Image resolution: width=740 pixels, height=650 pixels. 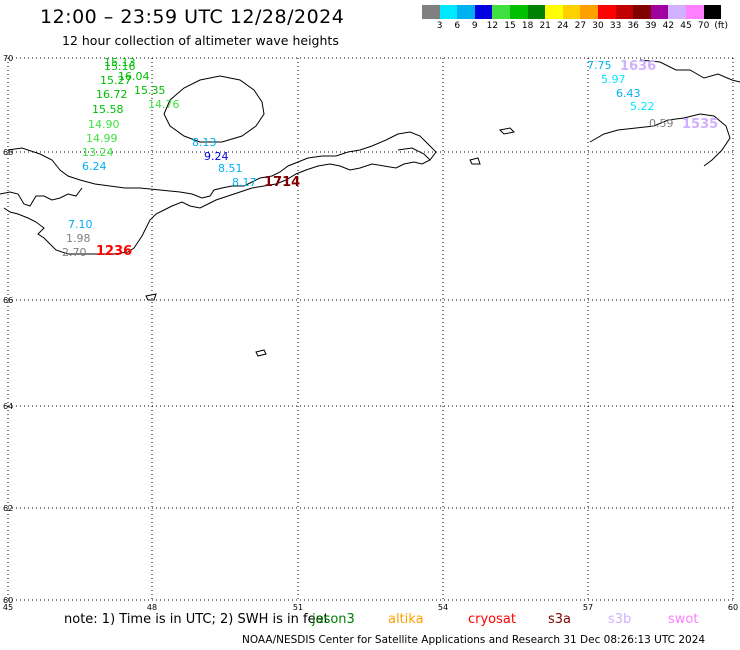 What do you see at coordinates (620, 619) in the screenshot?
I see `satellite-name-s3b: s3b` at bounding box center [620, 619].